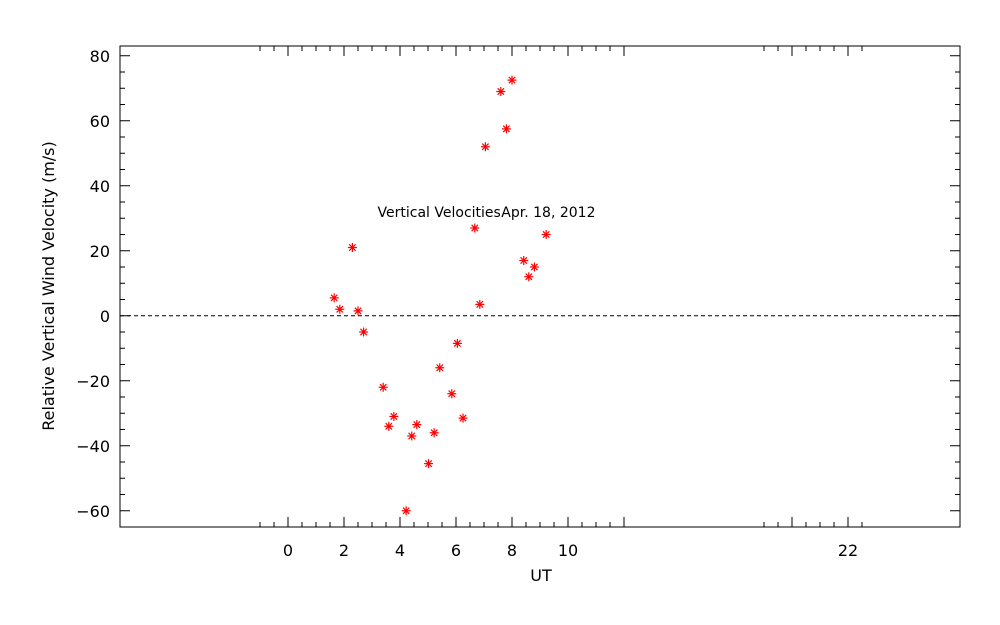  I want to click on y-tick-label: −40, so click(93, 446).